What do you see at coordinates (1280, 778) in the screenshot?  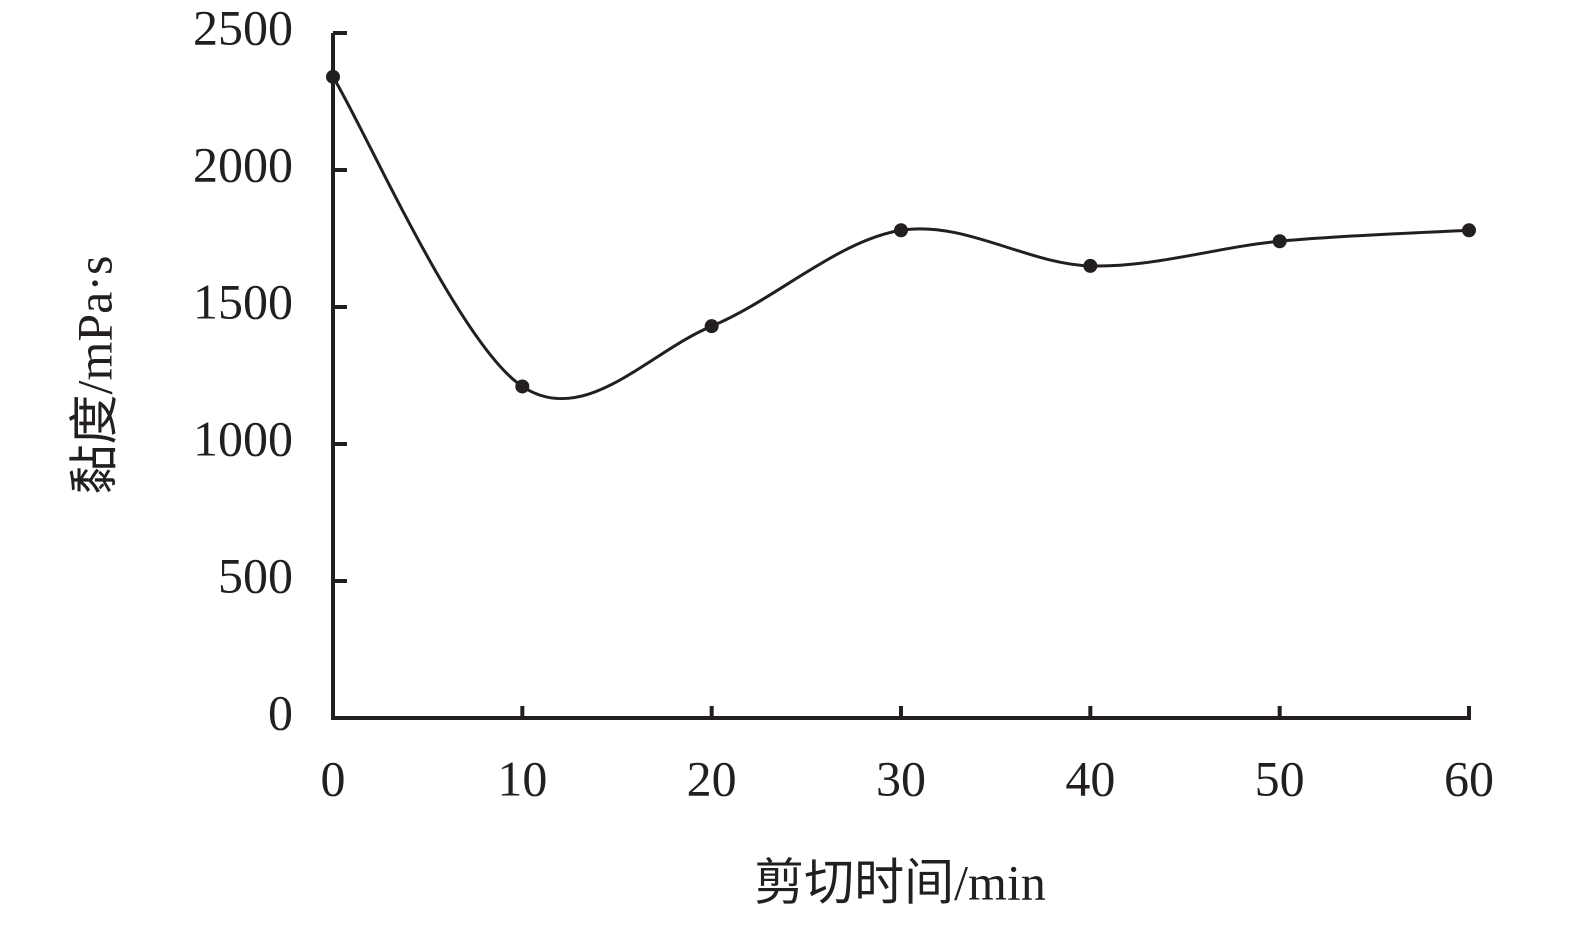 I see `x-tick-label: 50` at bounding box center [1280, 778].